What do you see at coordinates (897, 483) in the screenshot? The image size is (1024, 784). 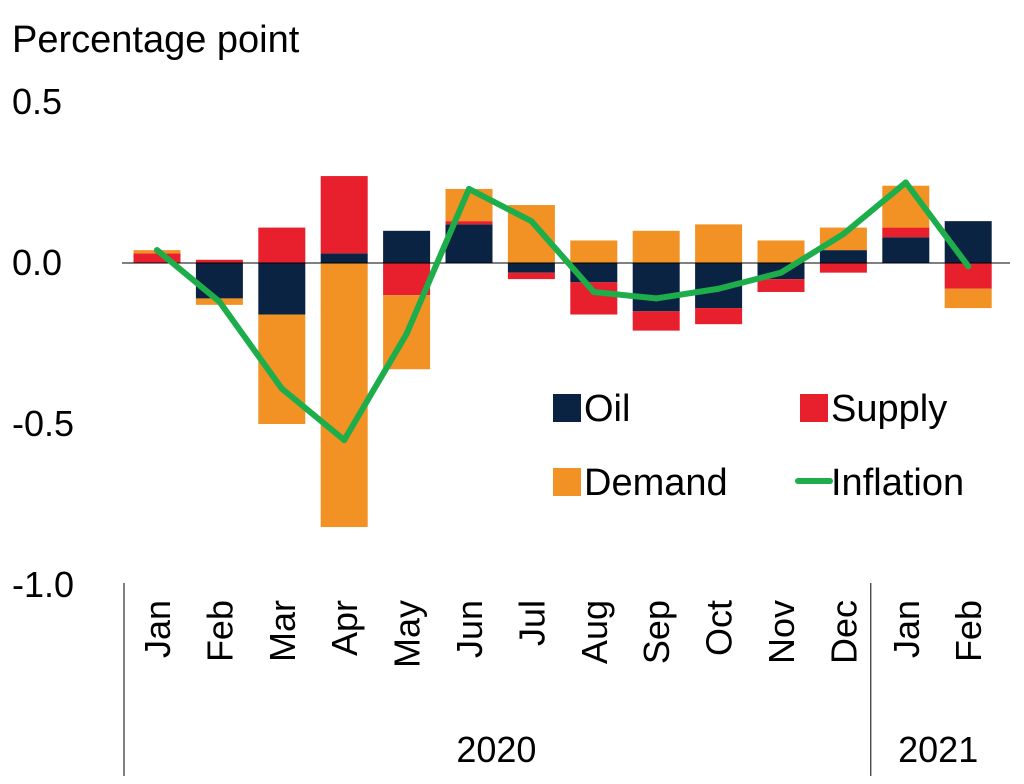 I see `legend-label-inflation: Inflation` at bounding box center [897, 483].